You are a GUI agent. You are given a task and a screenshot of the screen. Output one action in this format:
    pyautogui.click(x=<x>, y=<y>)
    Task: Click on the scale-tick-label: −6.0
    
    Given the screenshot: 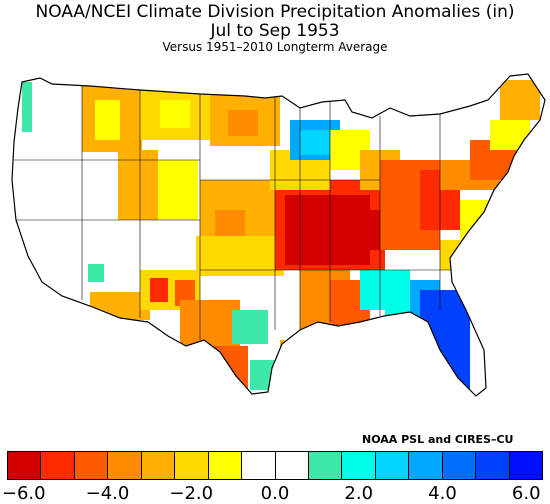 What is the action you would take?
    pyautogui.click(x=23, y=493)
    